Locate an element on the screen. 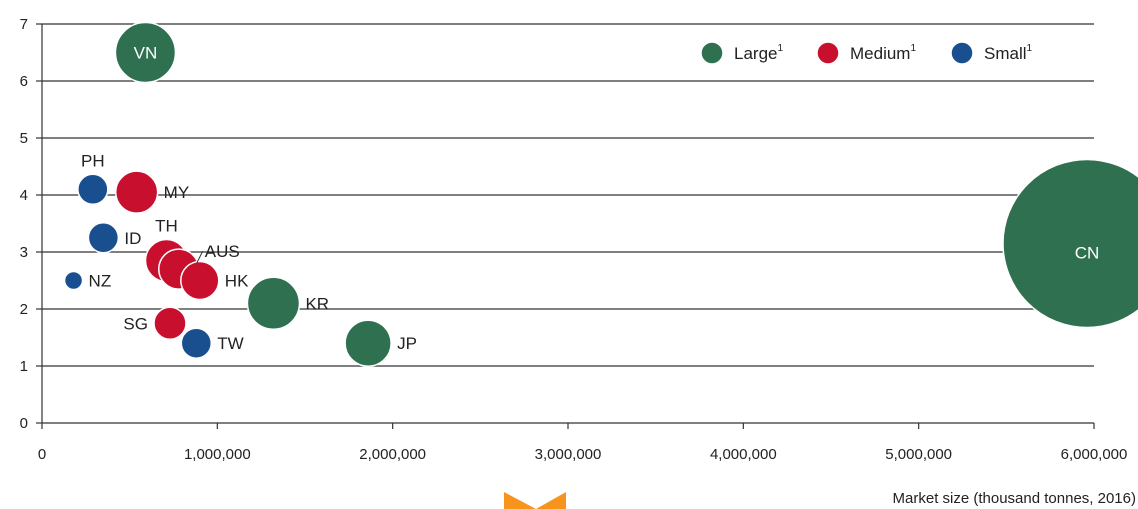 The height and width of the screenshot is (509, 1138). legend: Large1 Medium1 Small1 is located at coordinates (866, 53).